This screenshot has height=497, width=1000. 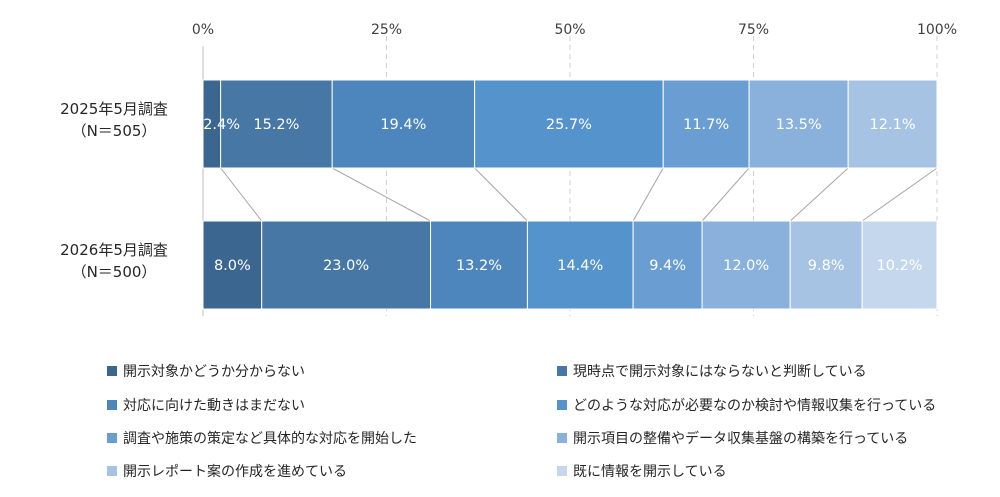 I want to click on data-label: 13.5%, so click(x=799, y=125).